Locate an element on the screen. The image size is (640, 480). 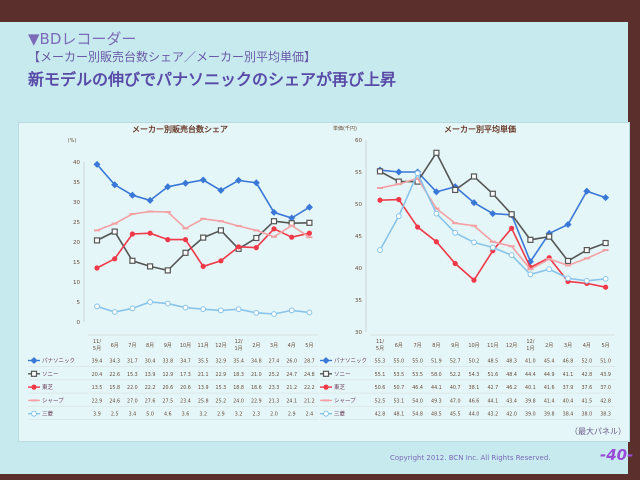
chart-0-data-label: 3.9 is located at coordinates (97, 415).